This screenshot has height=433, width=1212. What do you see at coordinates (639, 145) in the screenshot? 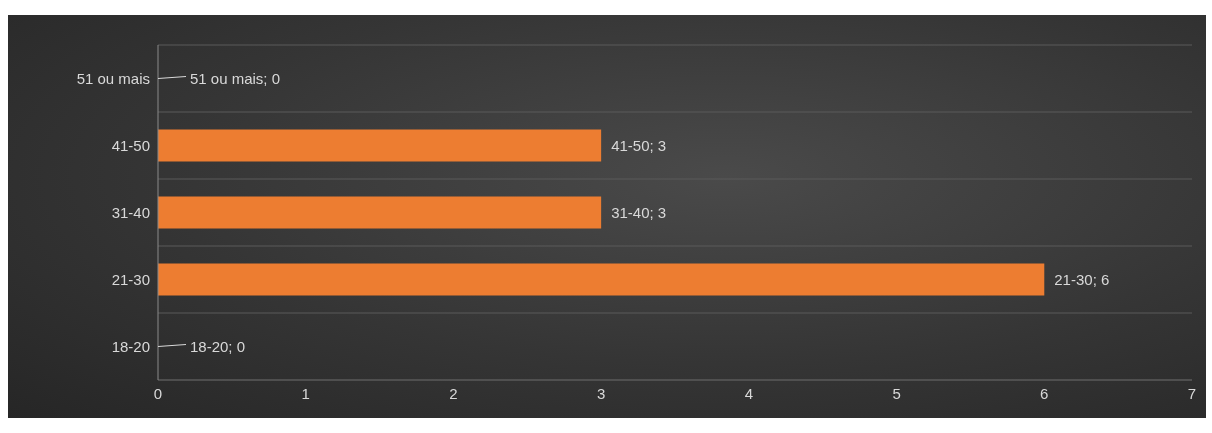
I see `data-label: 41-50; 3` at bounding box center [639, 145].